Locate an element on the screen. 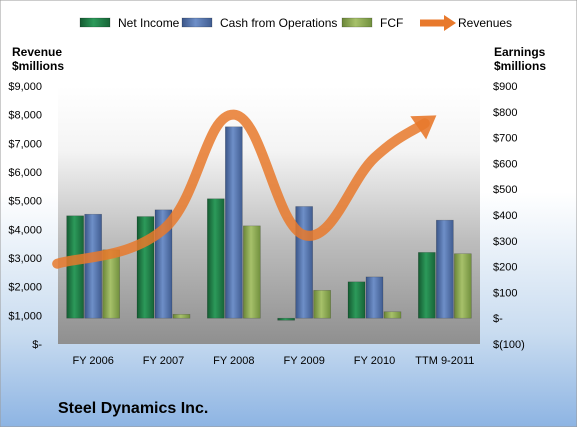 The image size is (577, 427). category-label: FY 2009 is located at coordinates (303, 361).